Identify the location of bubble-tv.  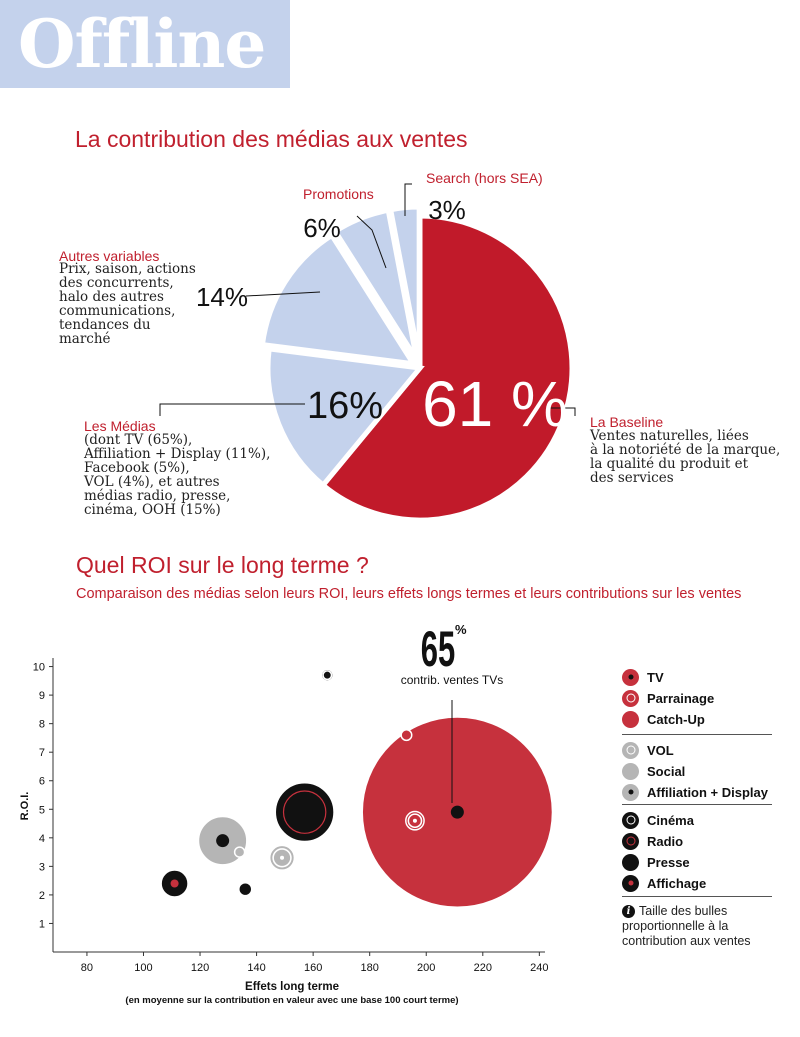
(457, 812).